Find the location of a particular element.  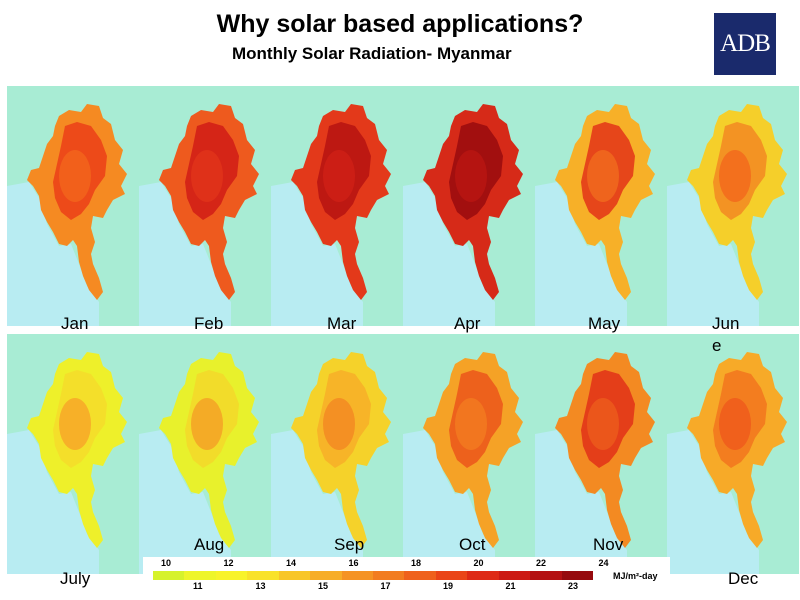

month-label: Mar is located at coordinates (342, 323).